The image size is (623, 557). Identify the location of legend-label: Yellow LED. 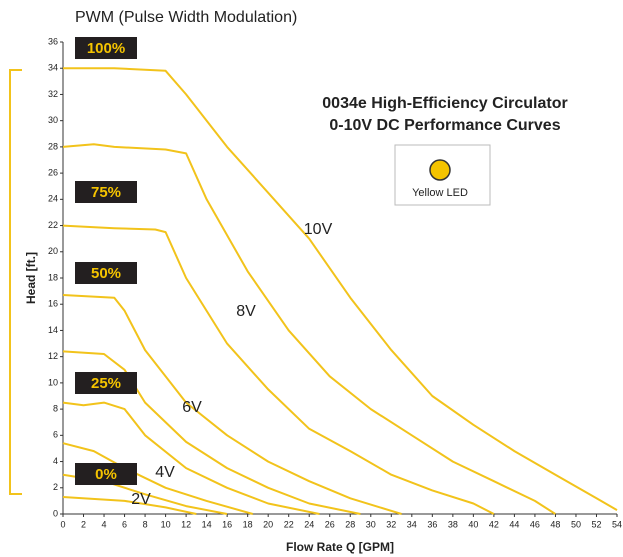
(440, 193).